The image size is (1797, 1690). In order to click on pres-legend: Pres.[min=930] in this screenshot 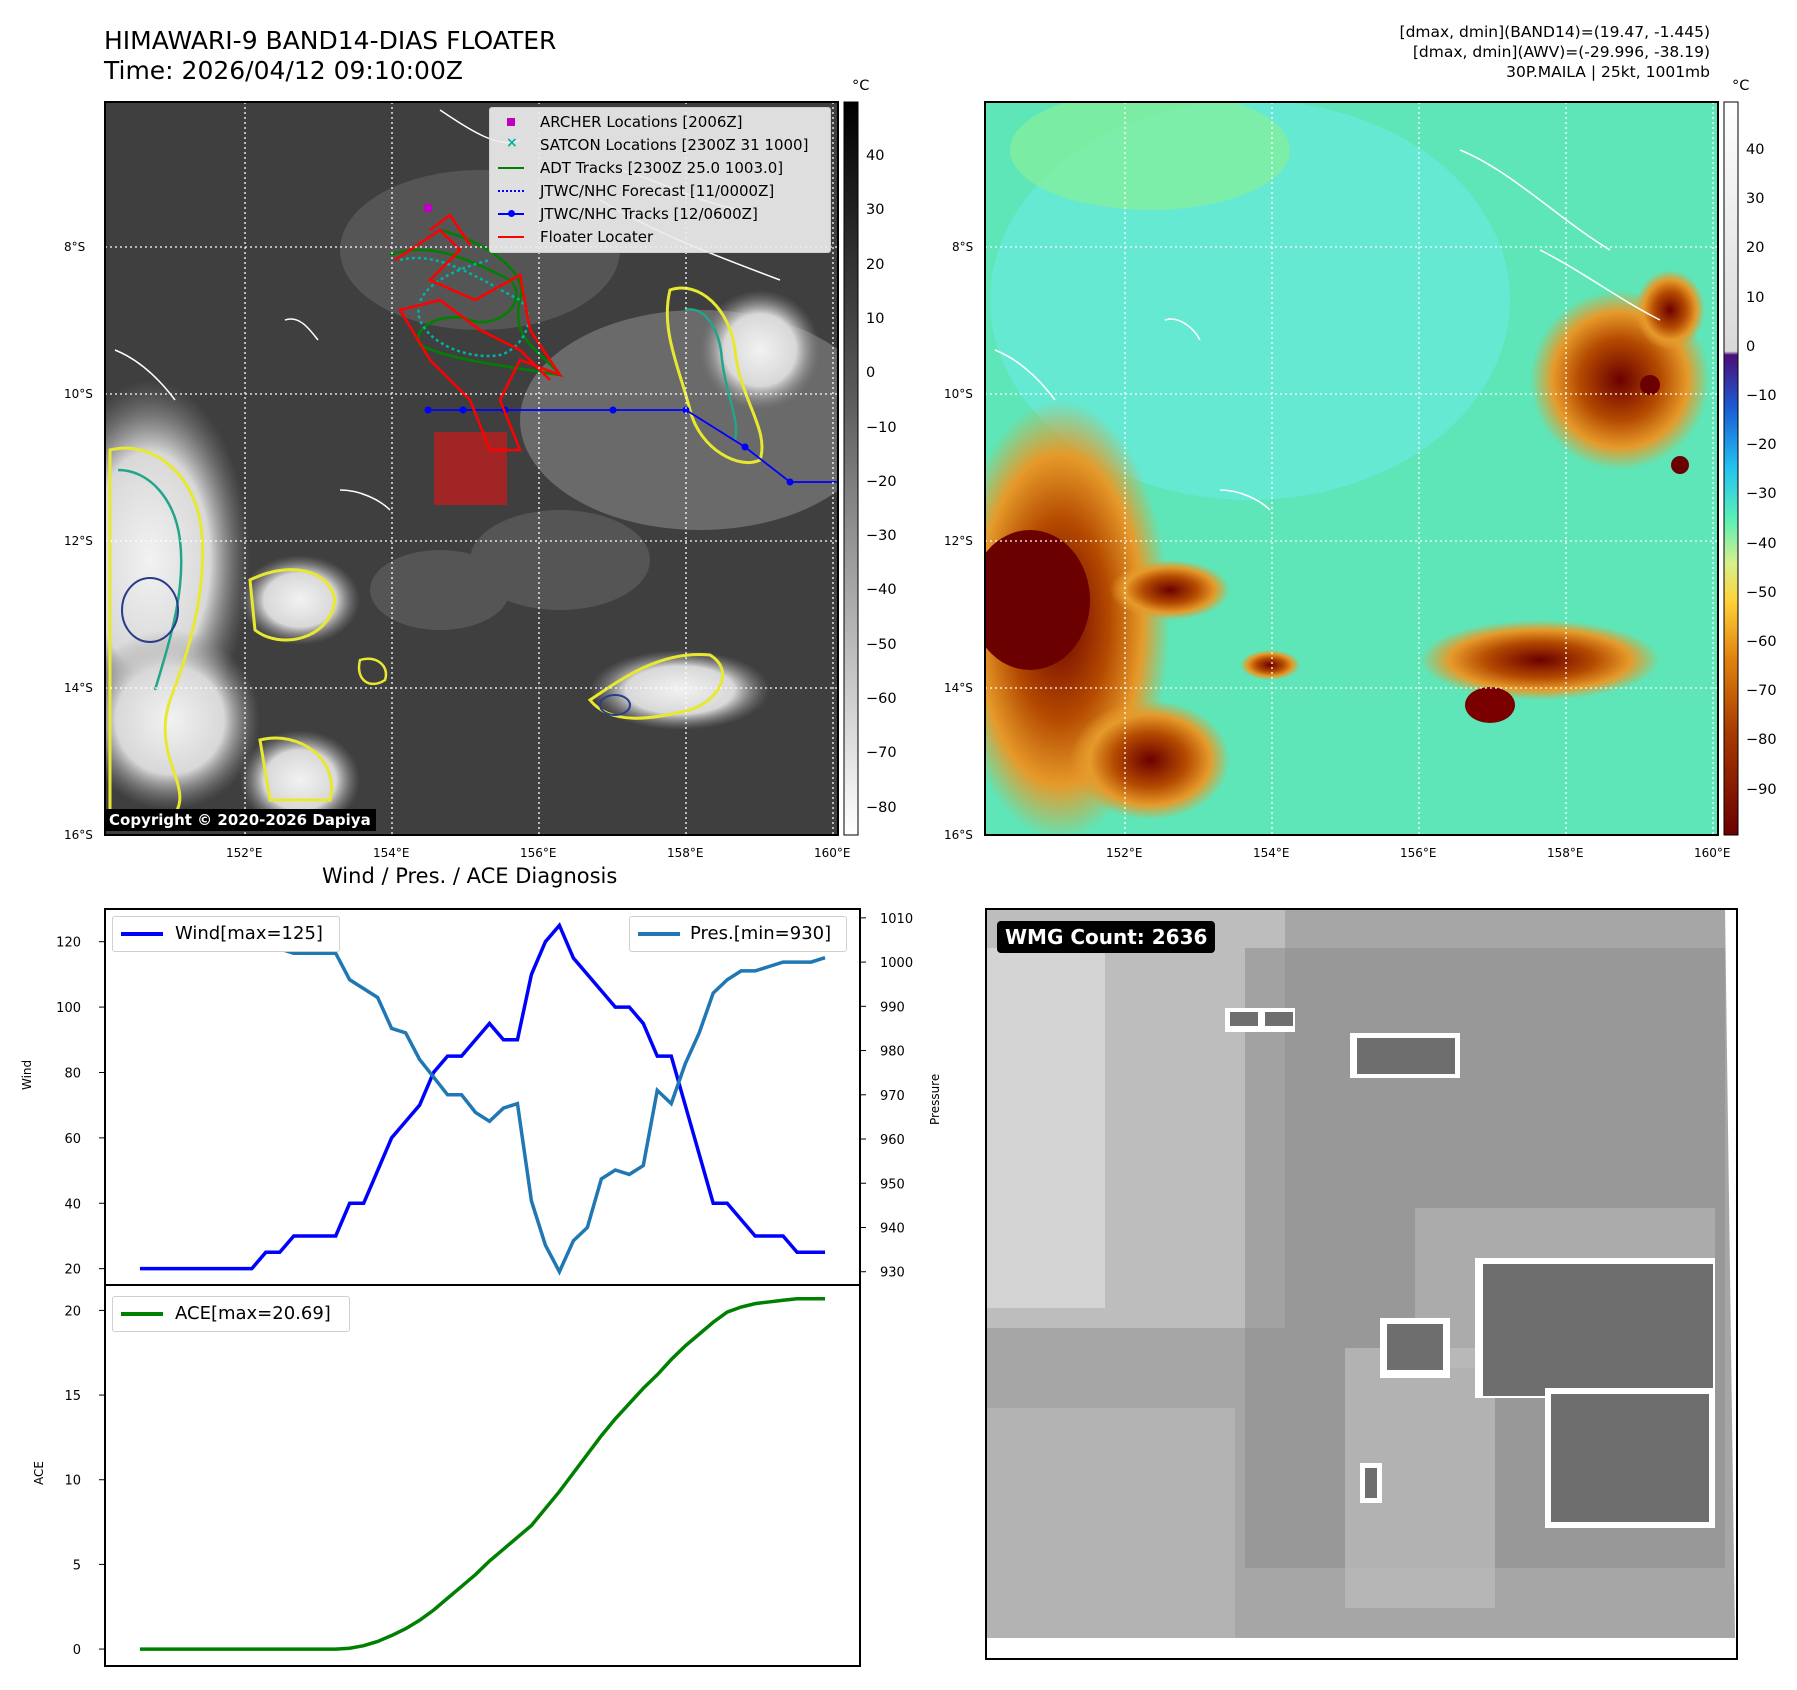, I will do `click(738, 934)`.